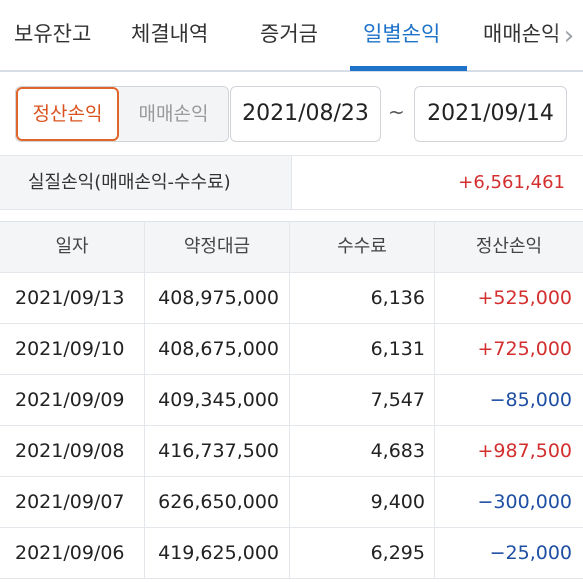  I want to click on pnl-type-toggle: 정산손익 매매손익, so click(122, 114).